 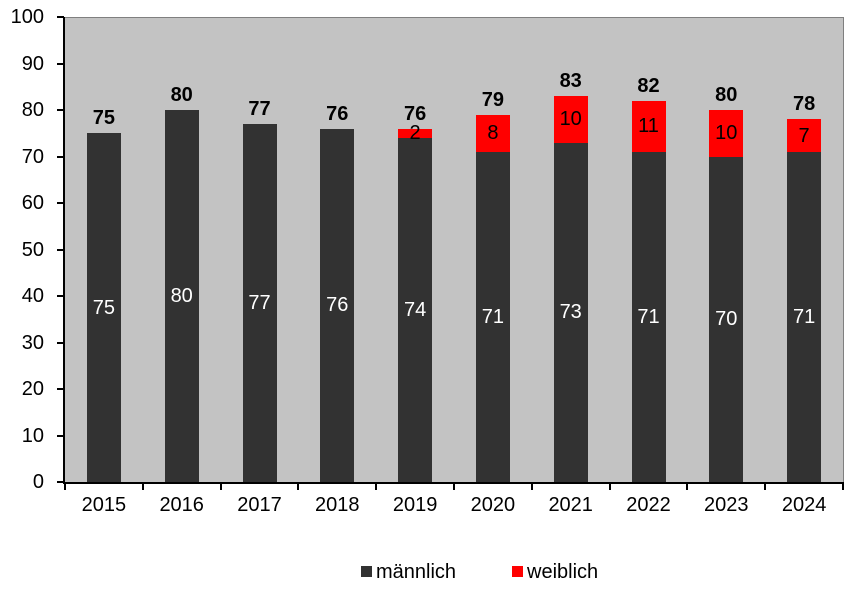 I want to click on bar-total-label: 77, so click(x=259, y=108).